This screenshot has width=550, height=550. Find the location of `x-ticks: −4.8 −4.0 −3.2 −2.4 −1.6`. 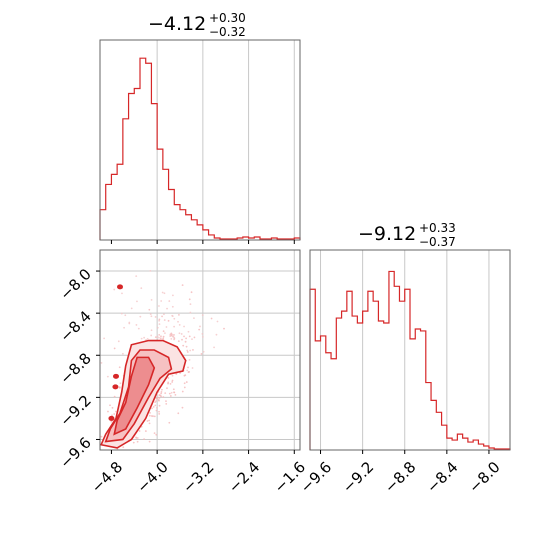

x-ticks: −4.8 −4.0 −3.2 −2.4 −1.6 is located at coordinates (198, 473).